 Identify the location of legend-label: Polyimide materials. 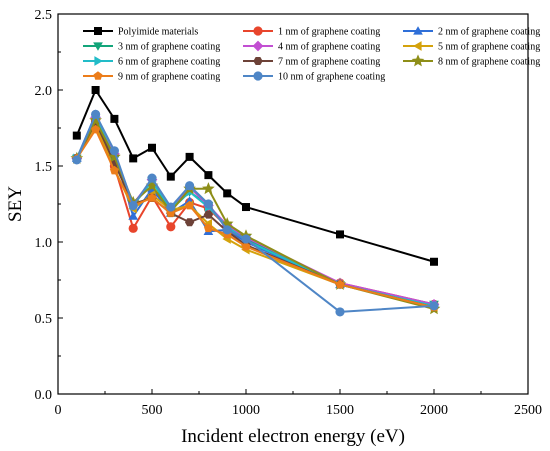
(158, 32).